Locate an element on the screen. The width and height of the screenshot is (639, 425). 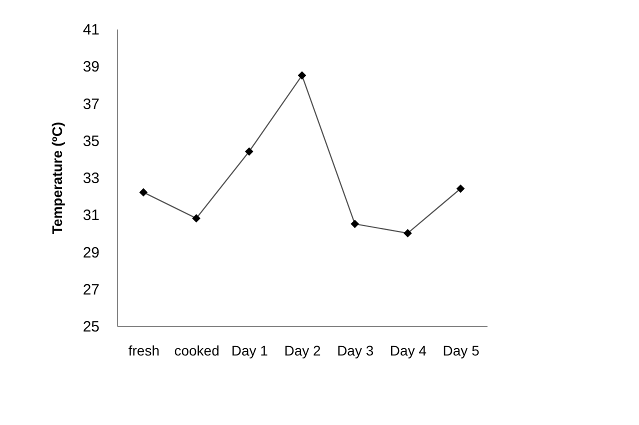
x-tick-label: Day 2 is located at coordinates (302, 350).